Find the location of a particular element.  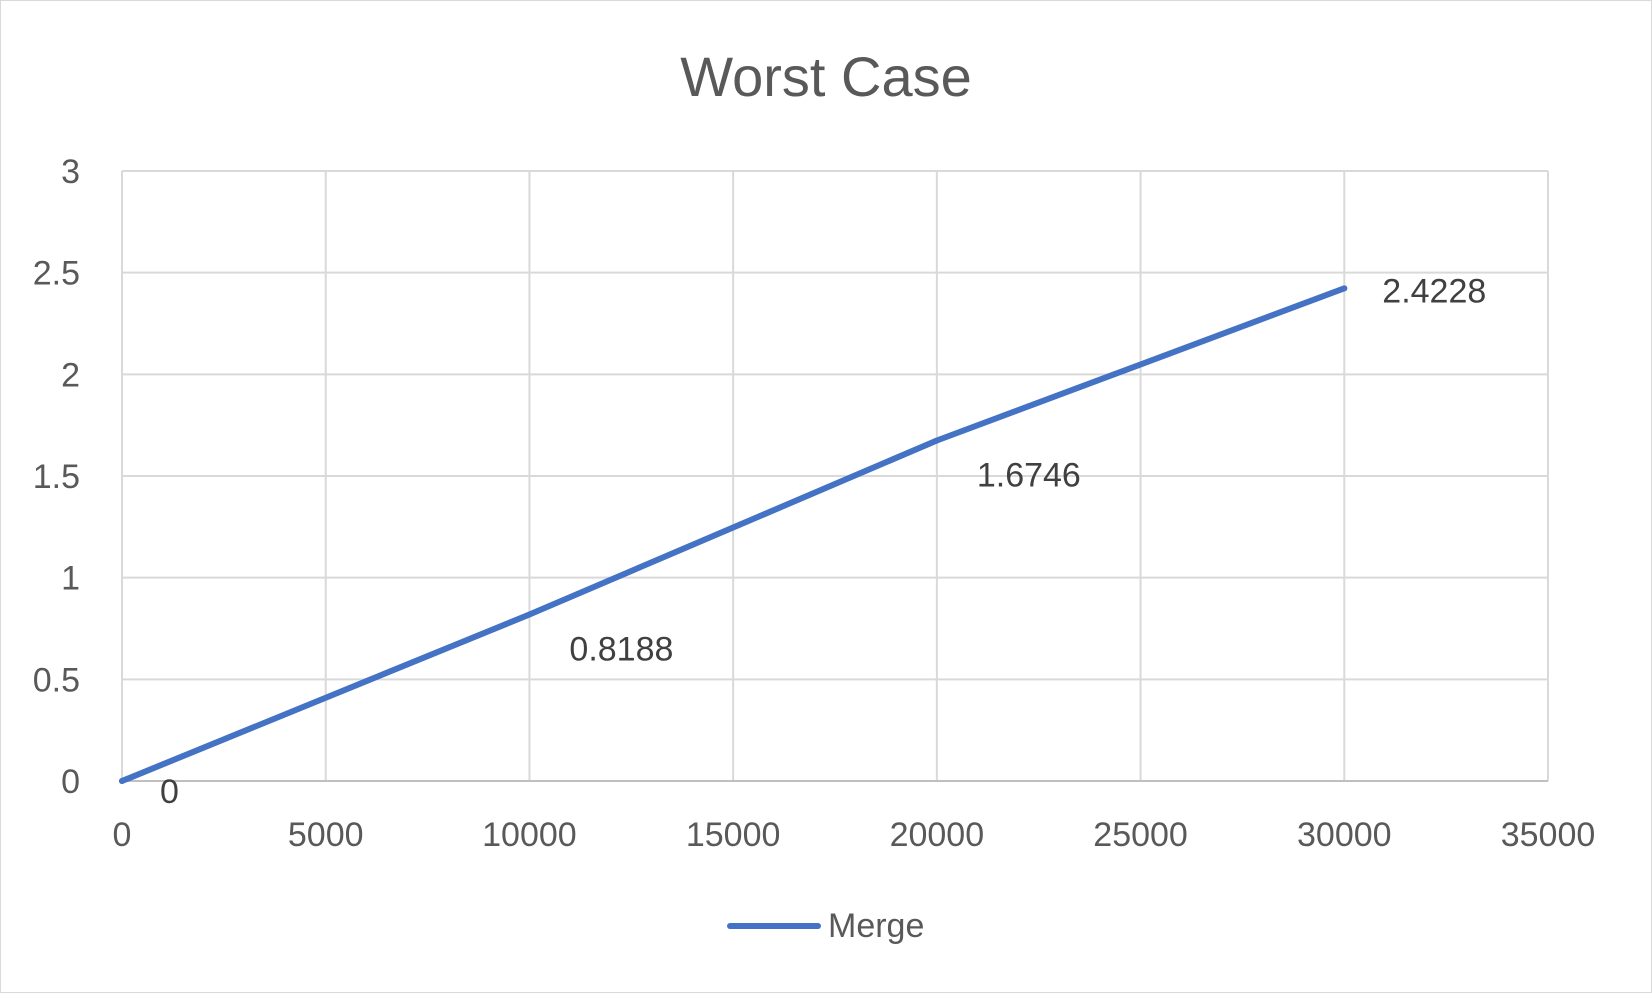

y-tick-label: 2.5 is located at coordinates (56, 274).